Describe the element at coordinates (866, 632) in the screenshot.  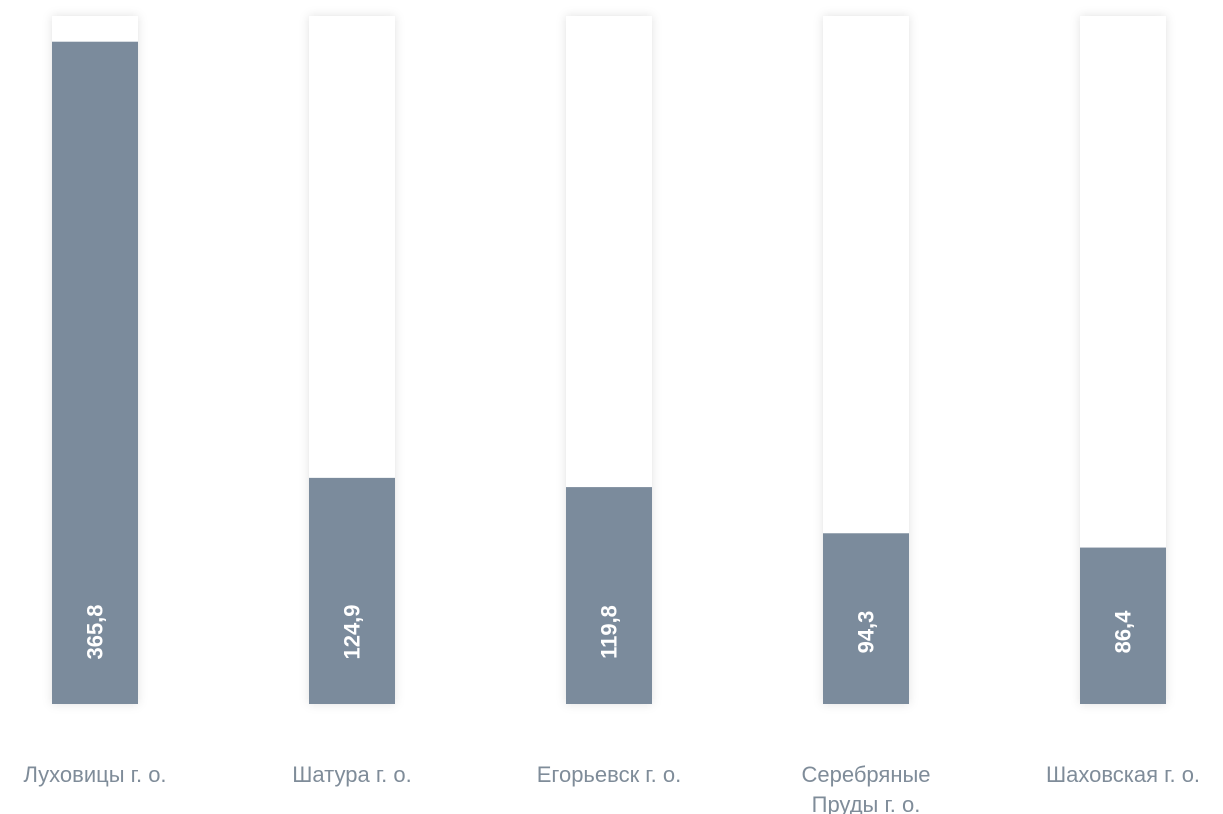
I see `value-label: 94,3` at that location.